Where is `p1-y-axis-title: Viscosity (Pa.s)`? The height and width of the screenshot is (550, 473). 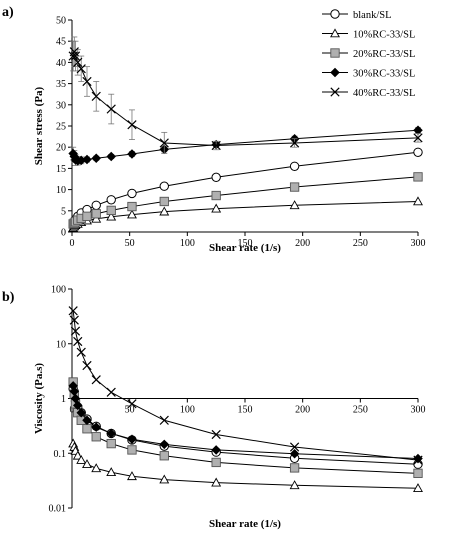 p1-y-axis-title: Viscosity (Pa.s) is located at coordinates (39, 398).